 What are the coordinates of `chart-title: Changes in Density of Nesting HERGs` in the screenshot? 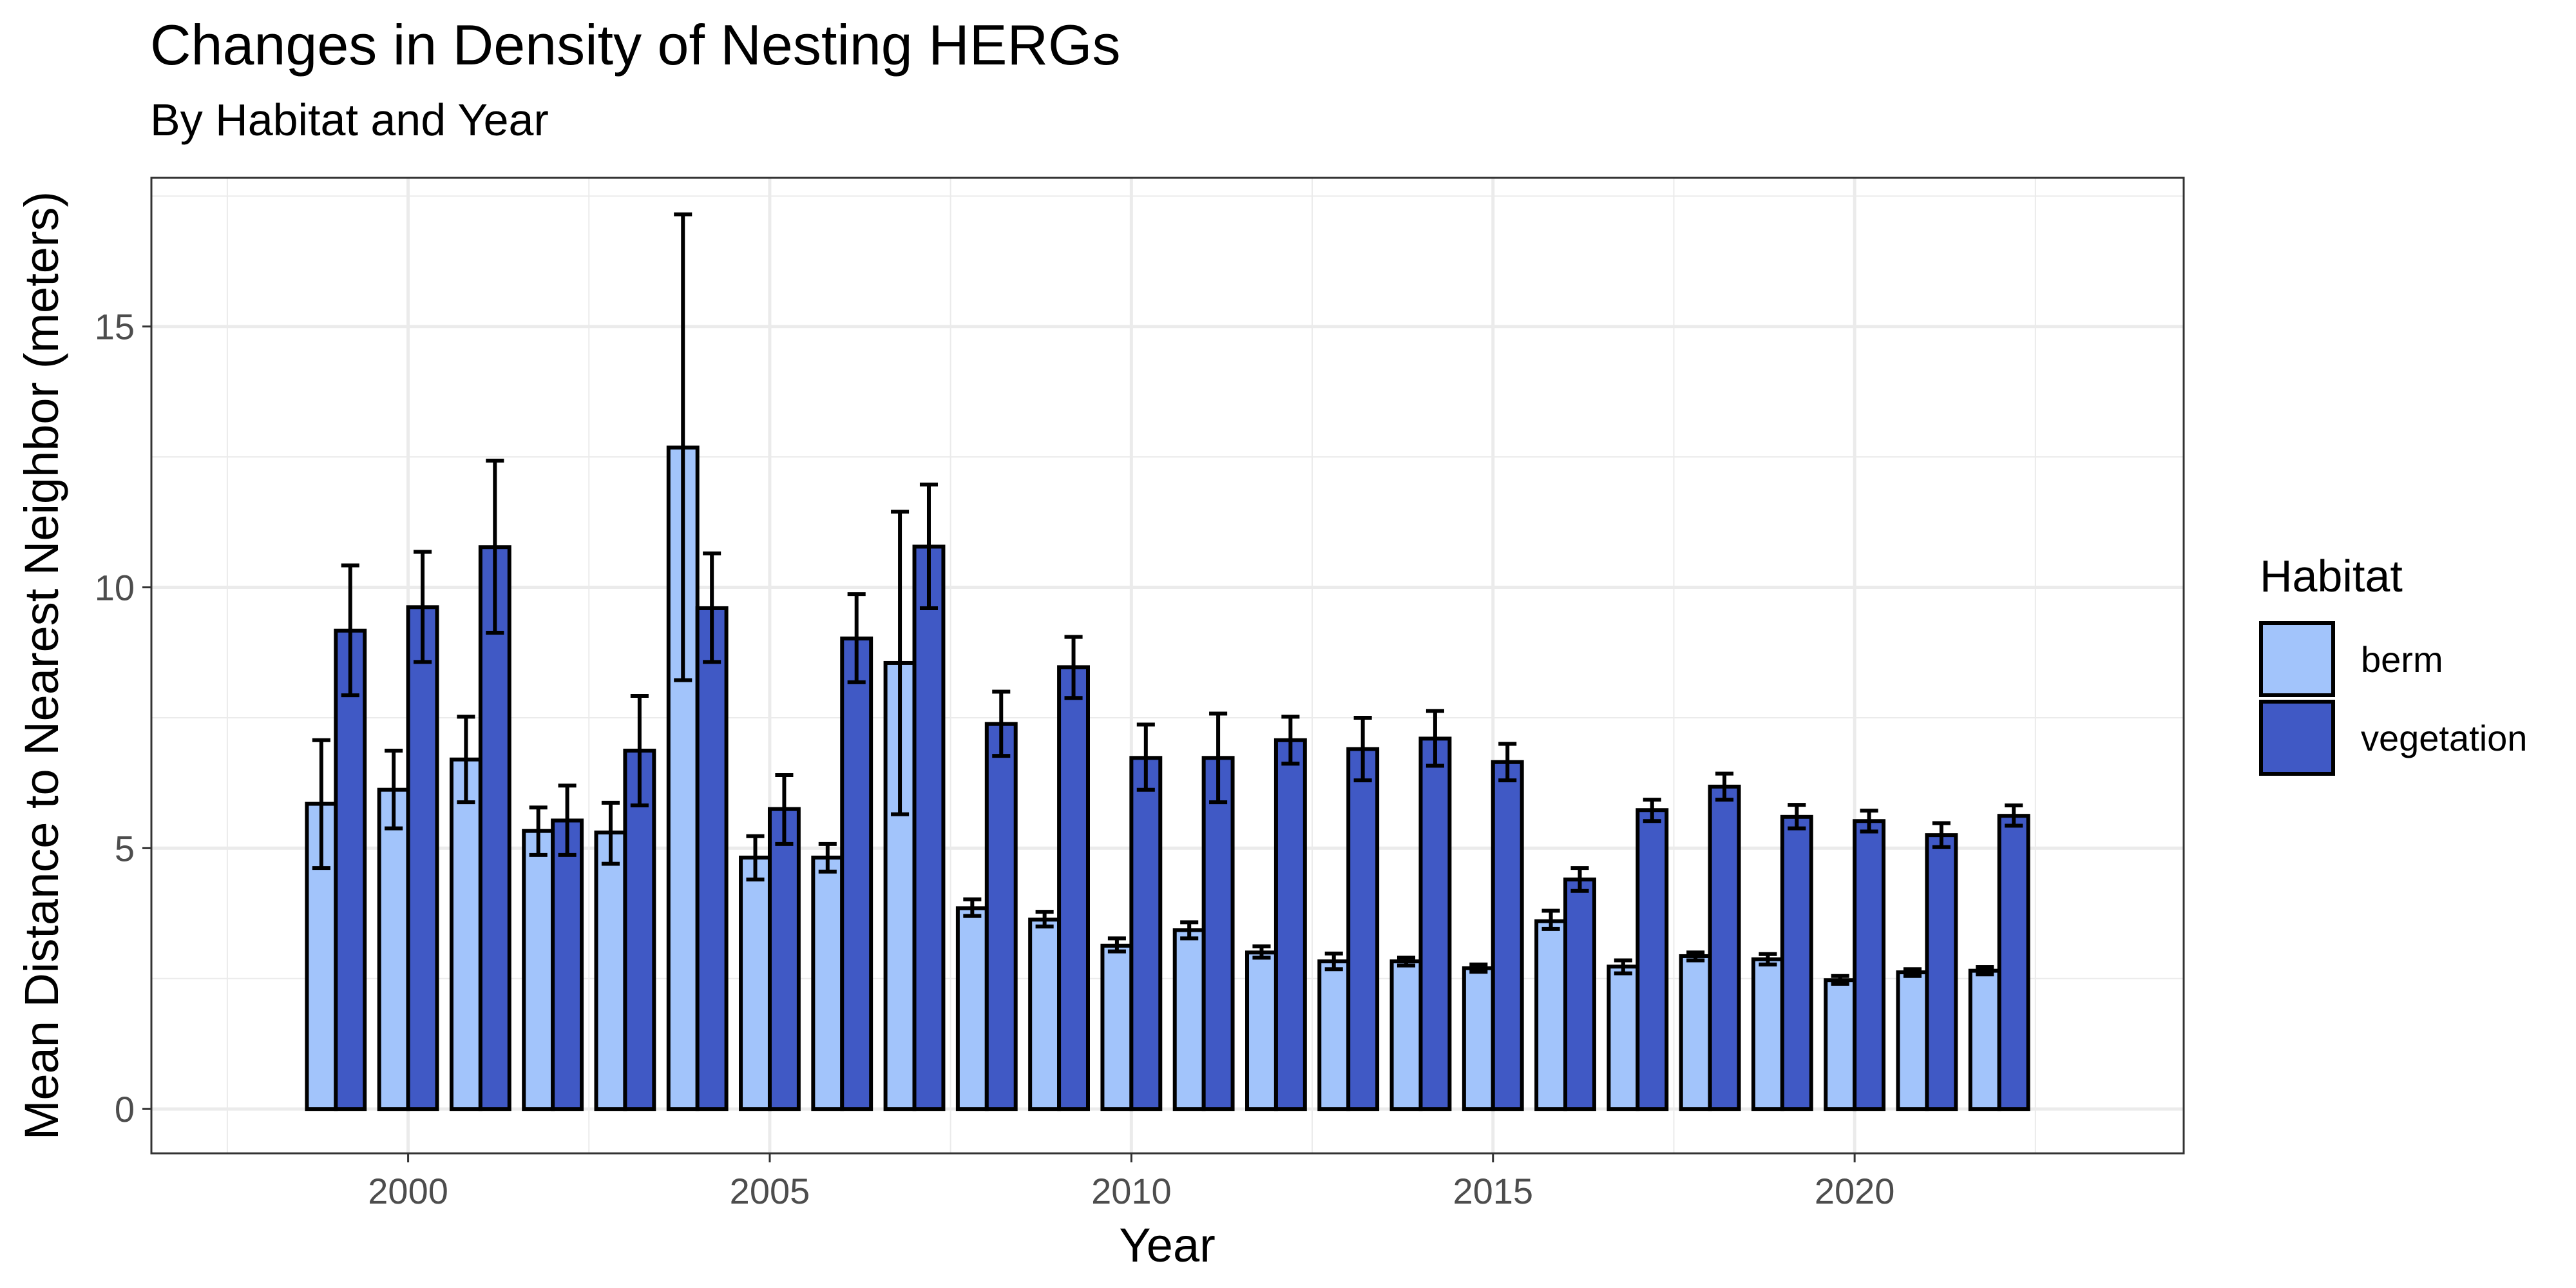 It's located at (635, 45).